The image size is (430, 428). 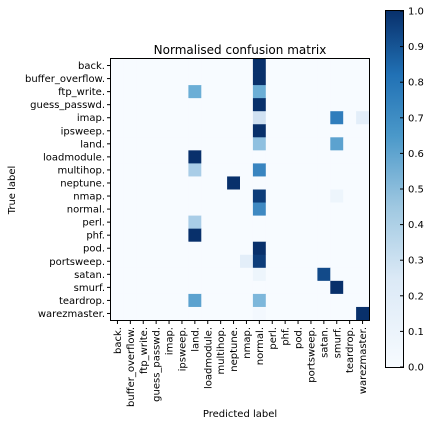 I want to click on y-tick-label: portsweep., so click(x=77, y=262).